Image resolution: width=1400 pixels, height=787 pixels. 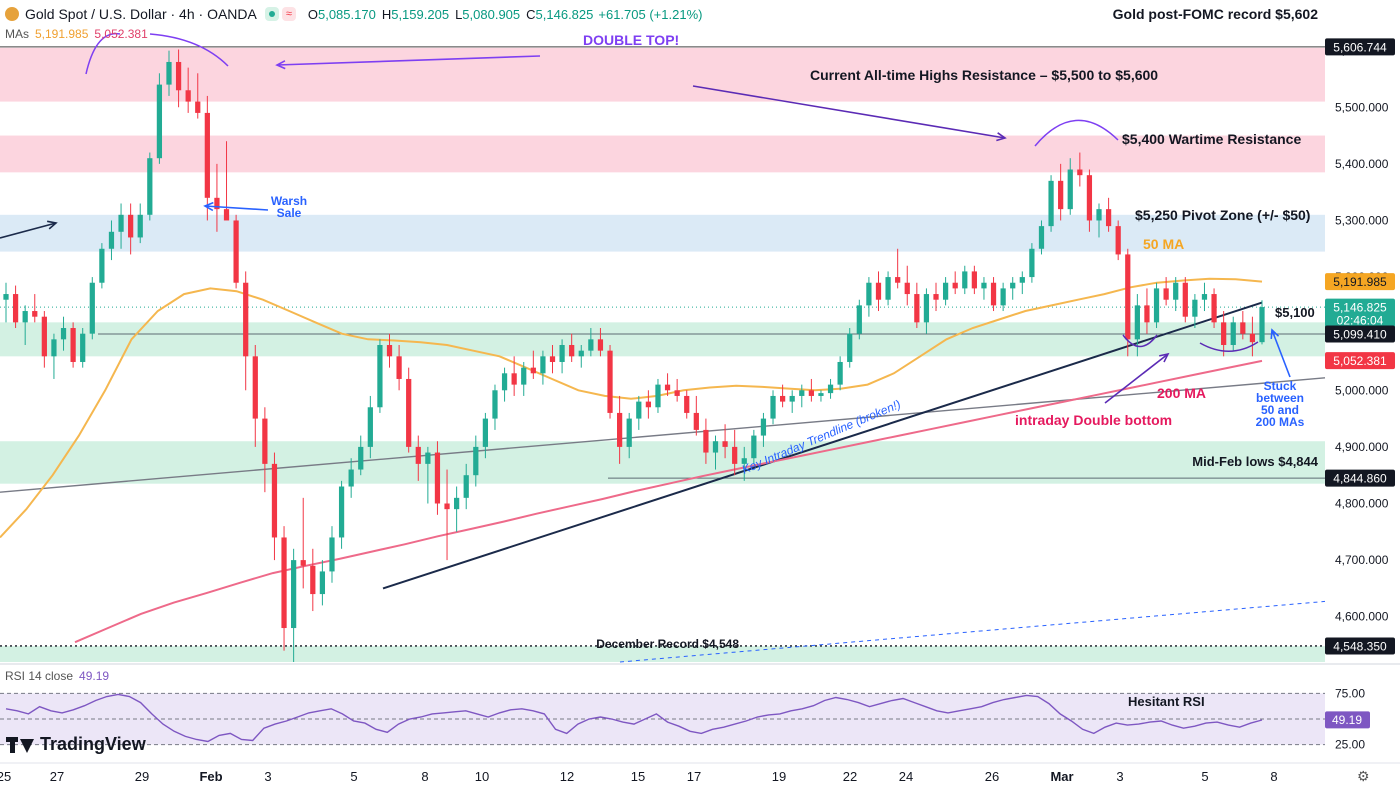 I want to click on market-status-icon, so click(x=271, y=14).